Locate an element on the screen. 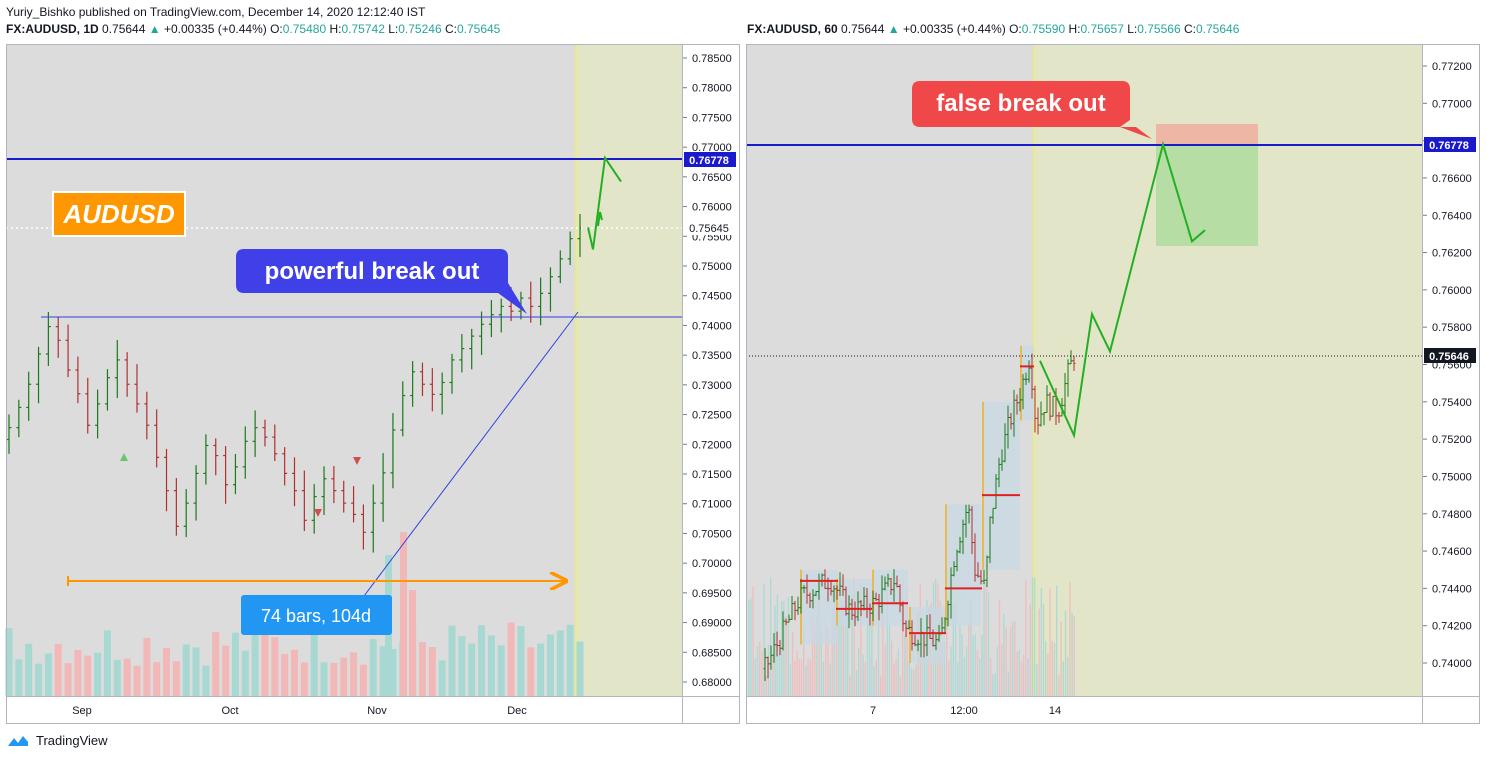  right-y-tick-label: 0.76400 is located at coordinates (1452, 216).